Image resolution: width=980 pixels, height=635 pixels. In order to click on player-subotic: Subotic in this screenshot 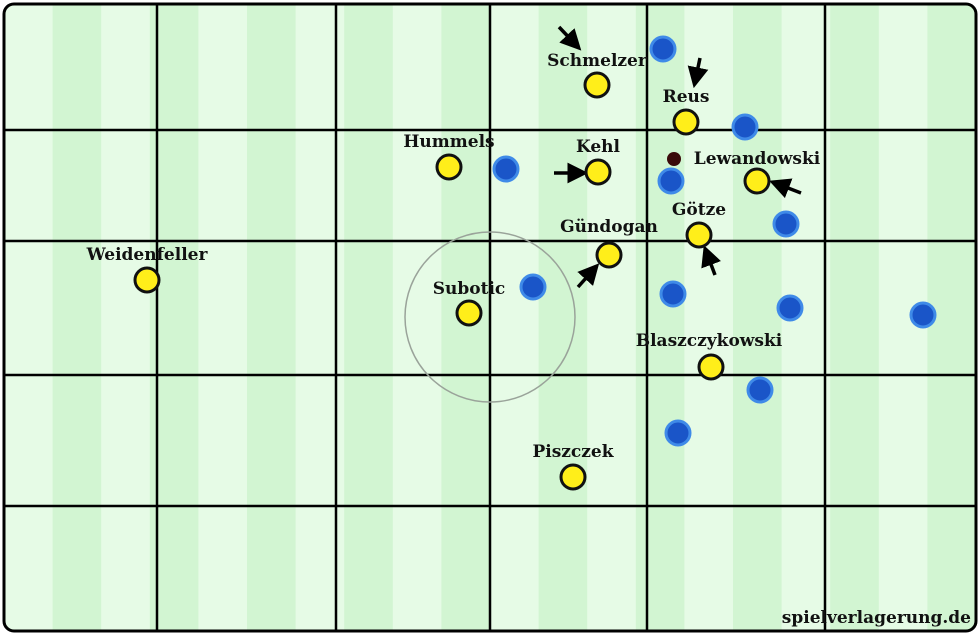, I will do `click(469, 303)`.